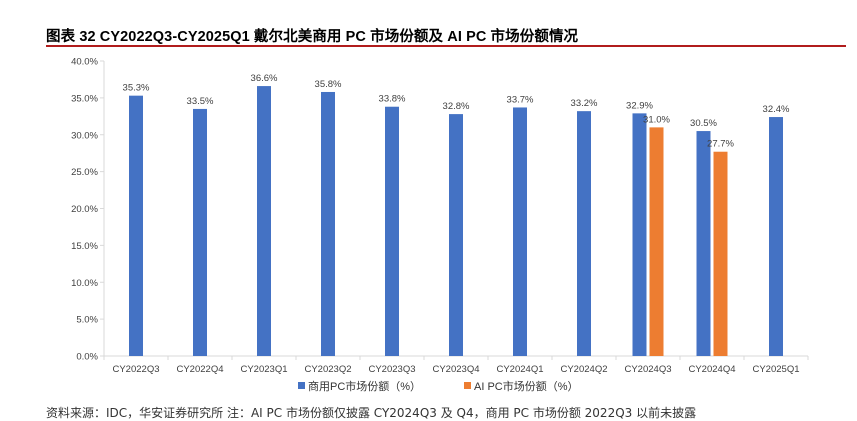 The image size is (857, 421). I want to click on x-tick-label: CY2023Q2, so click(327, 369).